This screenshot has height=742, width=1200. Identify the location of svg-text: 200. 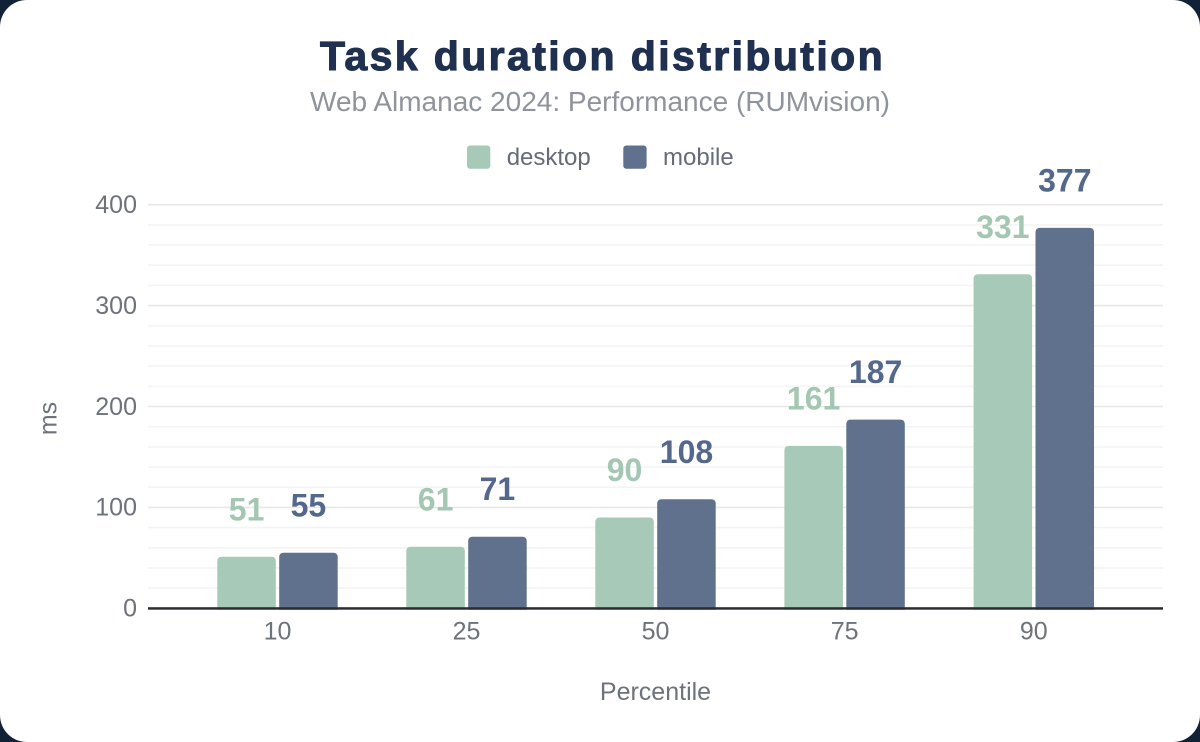
(116, 407).